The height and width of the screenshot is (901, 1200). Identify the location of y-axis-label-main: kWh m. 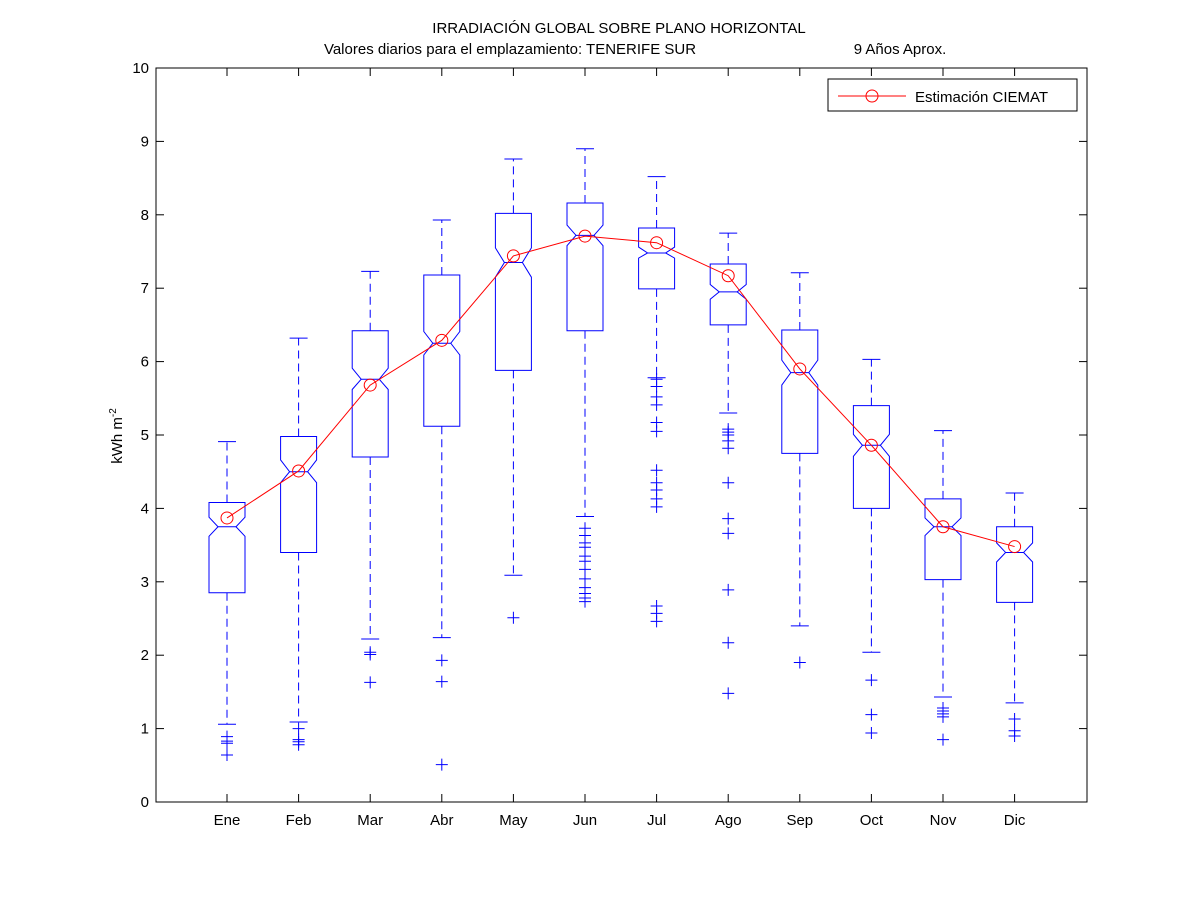
(117, 440).